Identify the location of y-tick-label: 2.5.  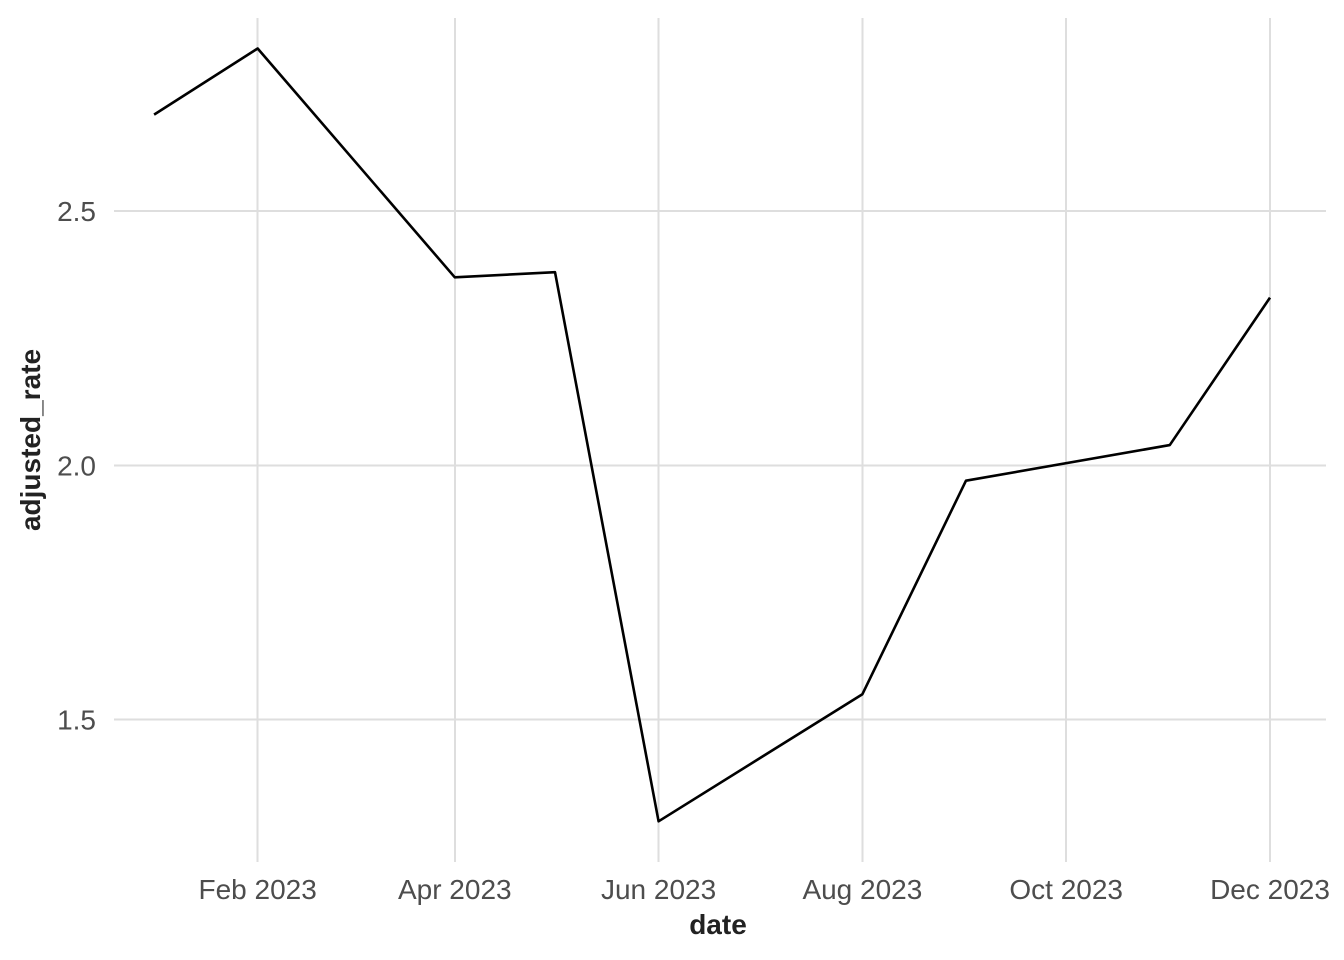
(76, 211).